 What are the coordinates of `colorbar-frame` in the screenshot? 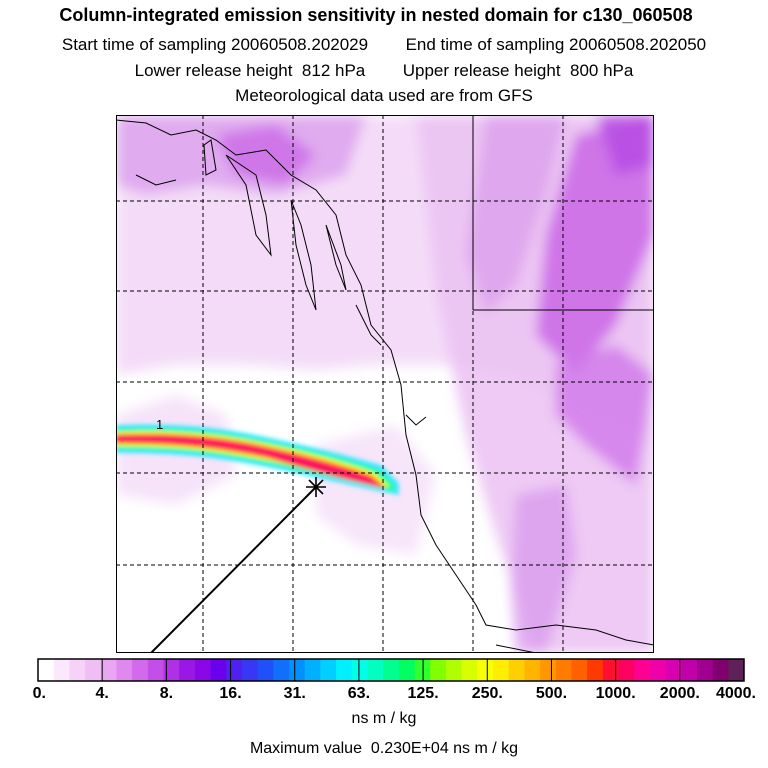 It's located at (391, 670).